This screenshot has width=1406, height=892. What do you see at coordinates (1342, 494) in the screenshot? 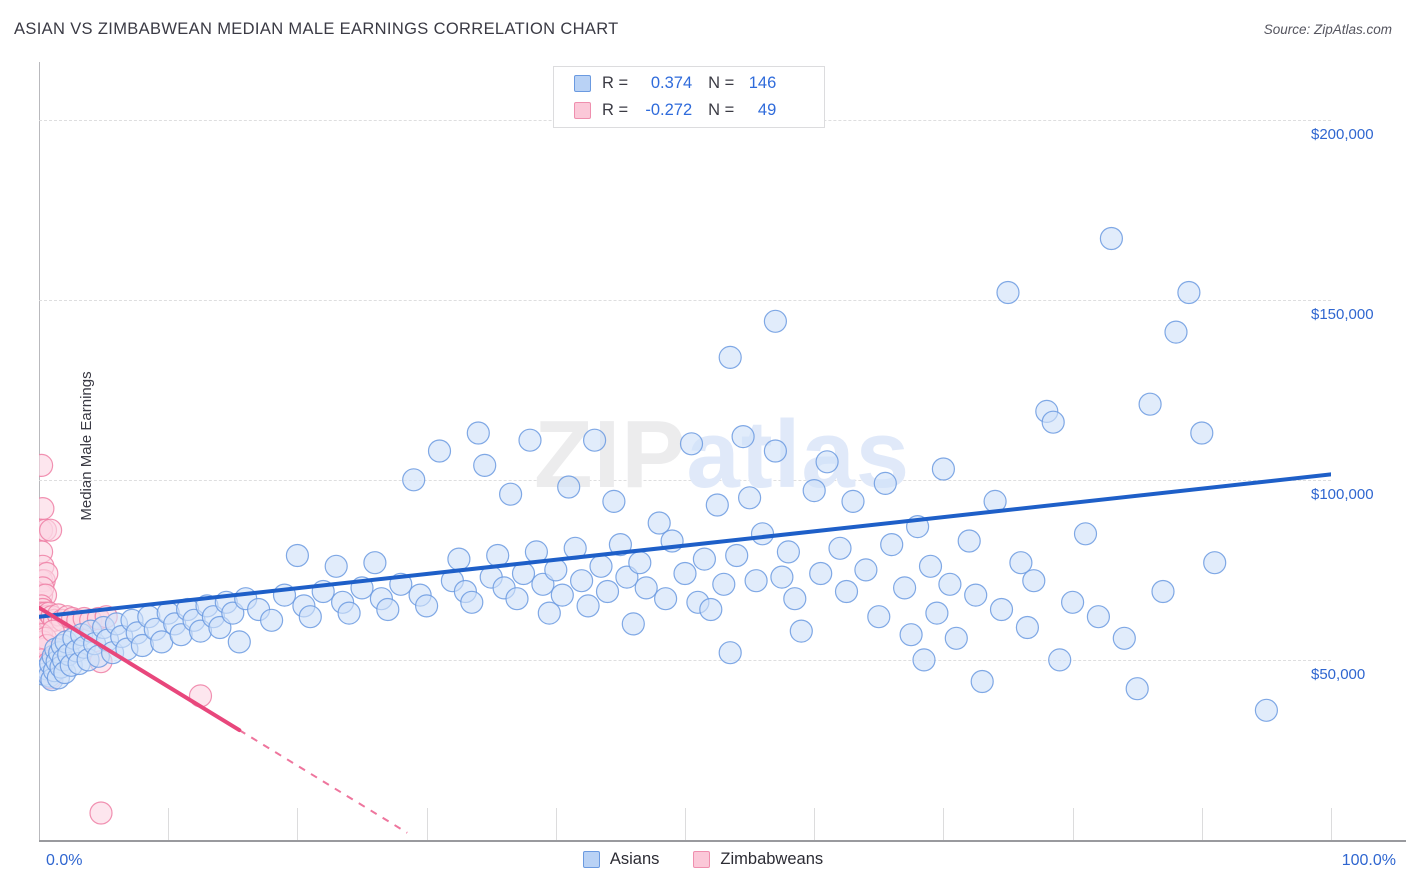
I see `y-axis-tick-label: $100,000` at bounding box center [1342, 494].